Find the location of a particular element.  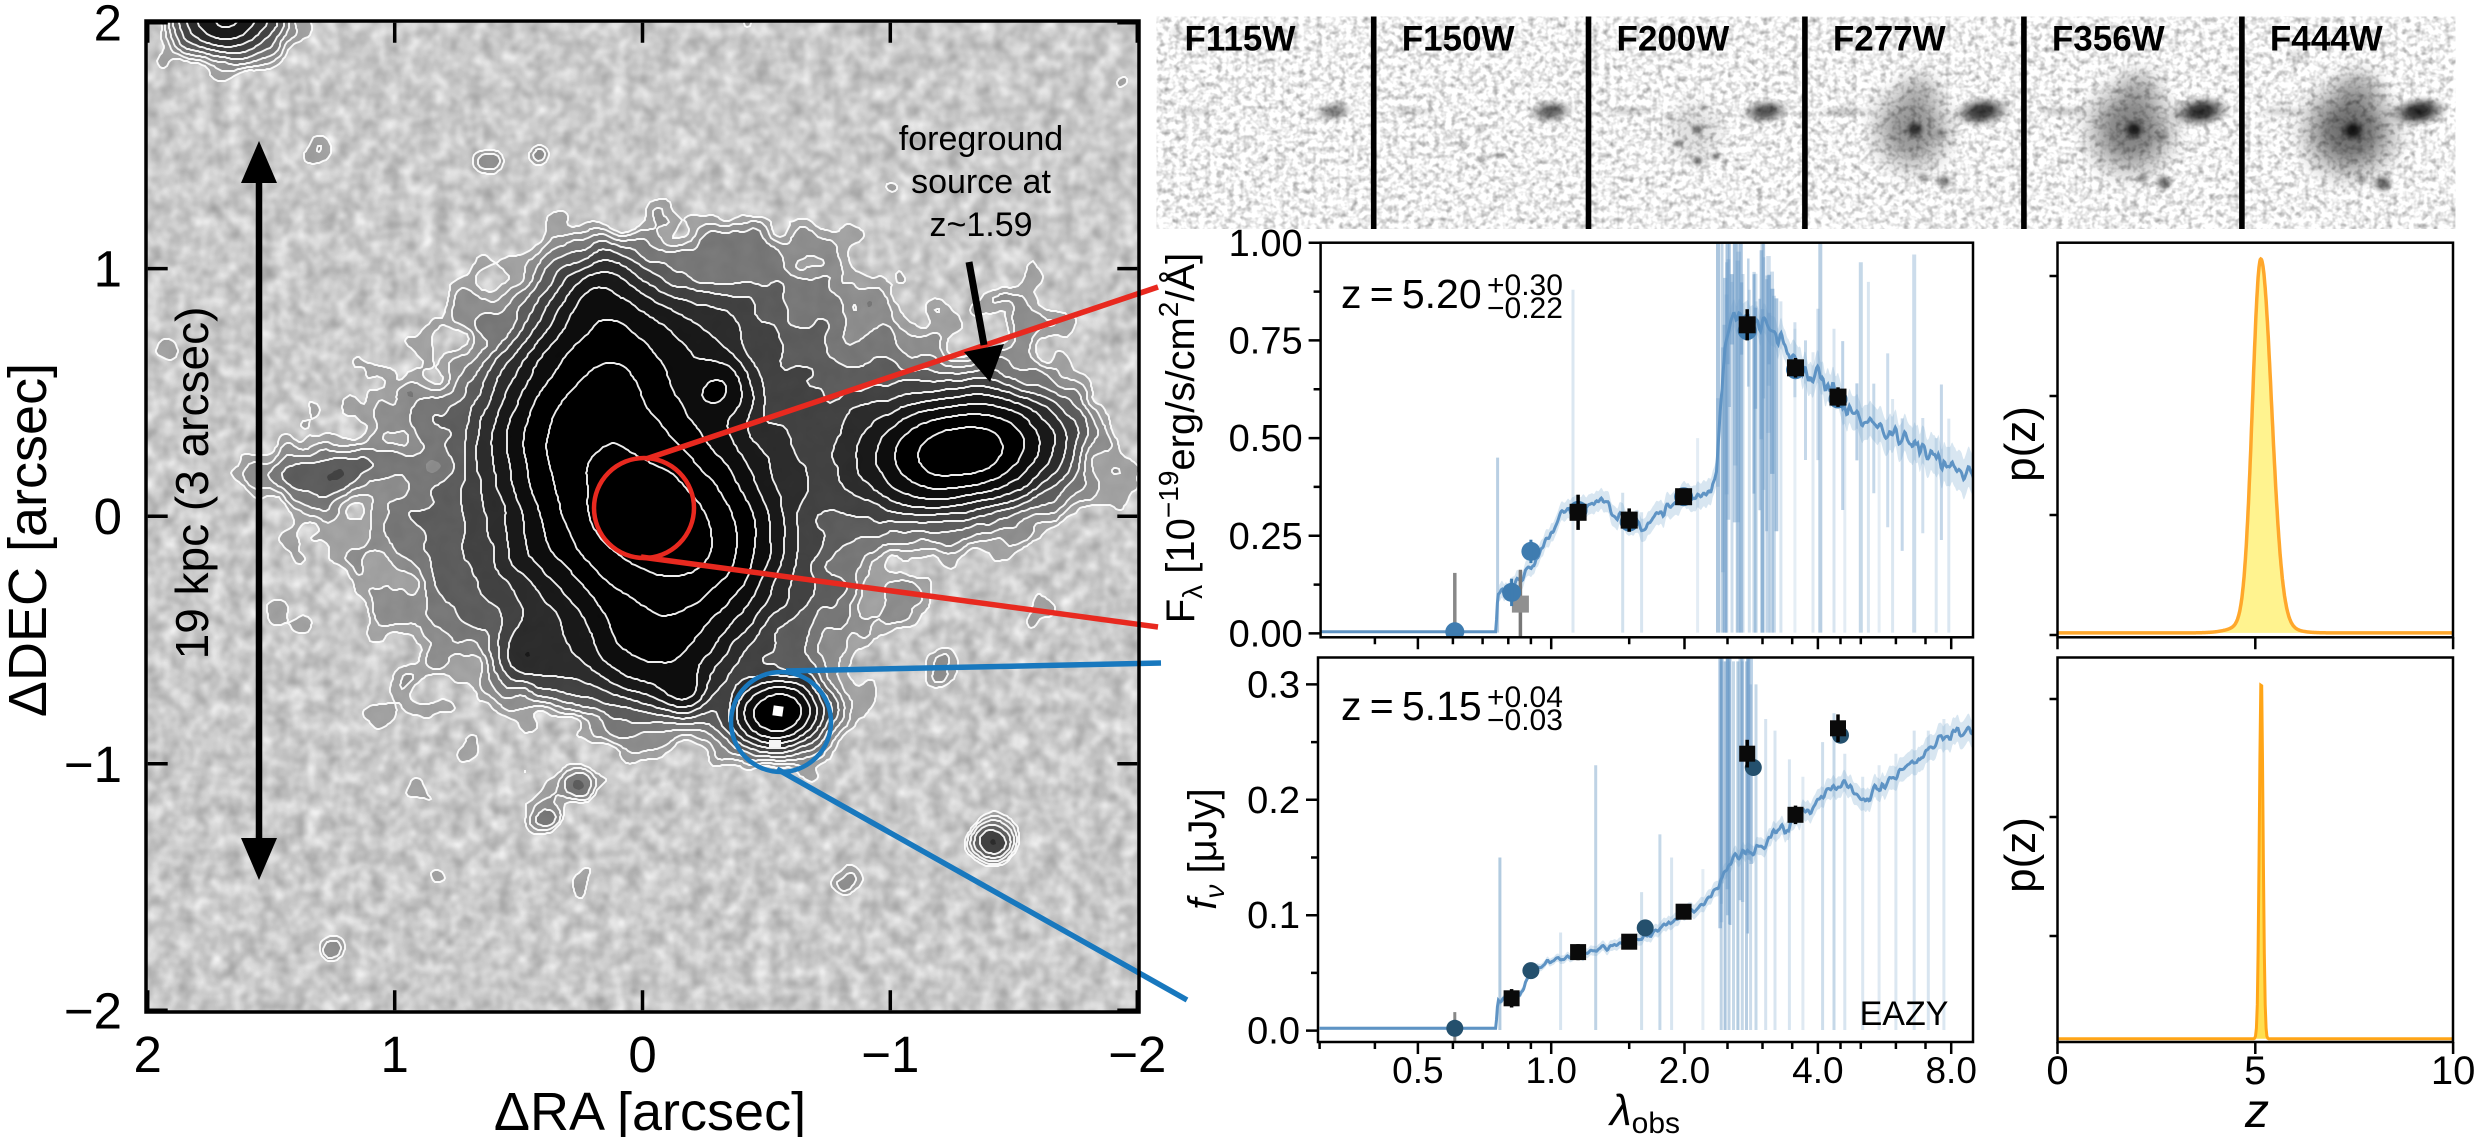

svg-text: 0.1 is located at coordinates (1273, 916).